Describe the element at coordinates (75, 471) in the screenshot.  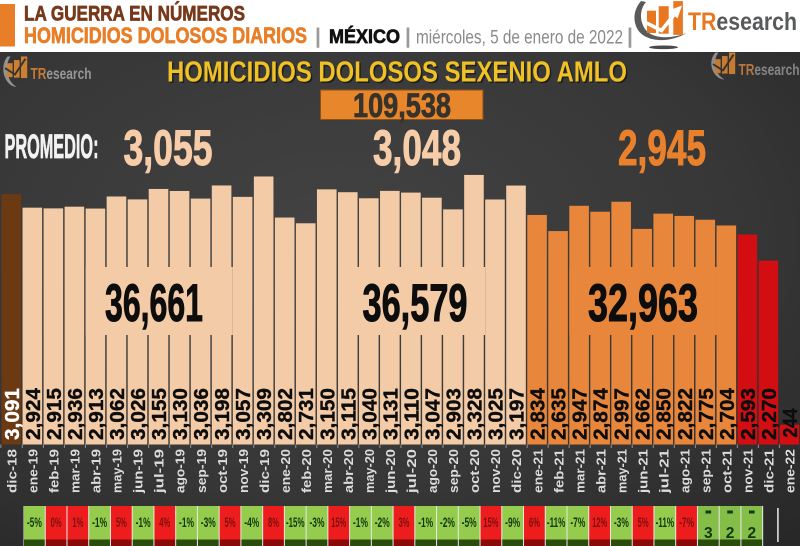
I see `svg-text: mar-19` at that location.